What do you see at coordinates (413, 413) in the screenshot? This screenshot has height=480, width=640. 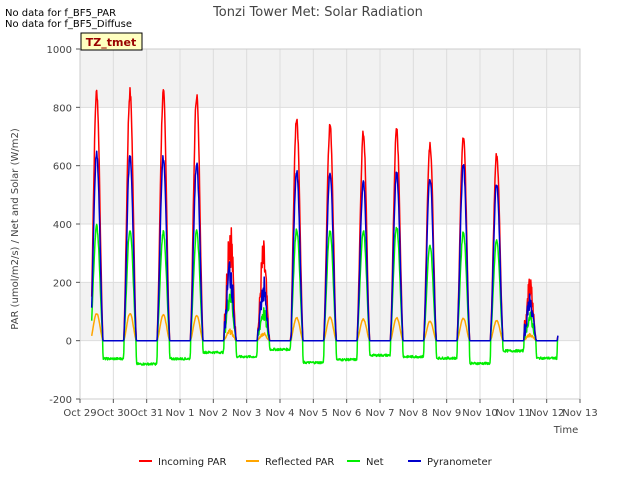 I see `x-tick-label: Nov 8` at bounding box center [413, 413].